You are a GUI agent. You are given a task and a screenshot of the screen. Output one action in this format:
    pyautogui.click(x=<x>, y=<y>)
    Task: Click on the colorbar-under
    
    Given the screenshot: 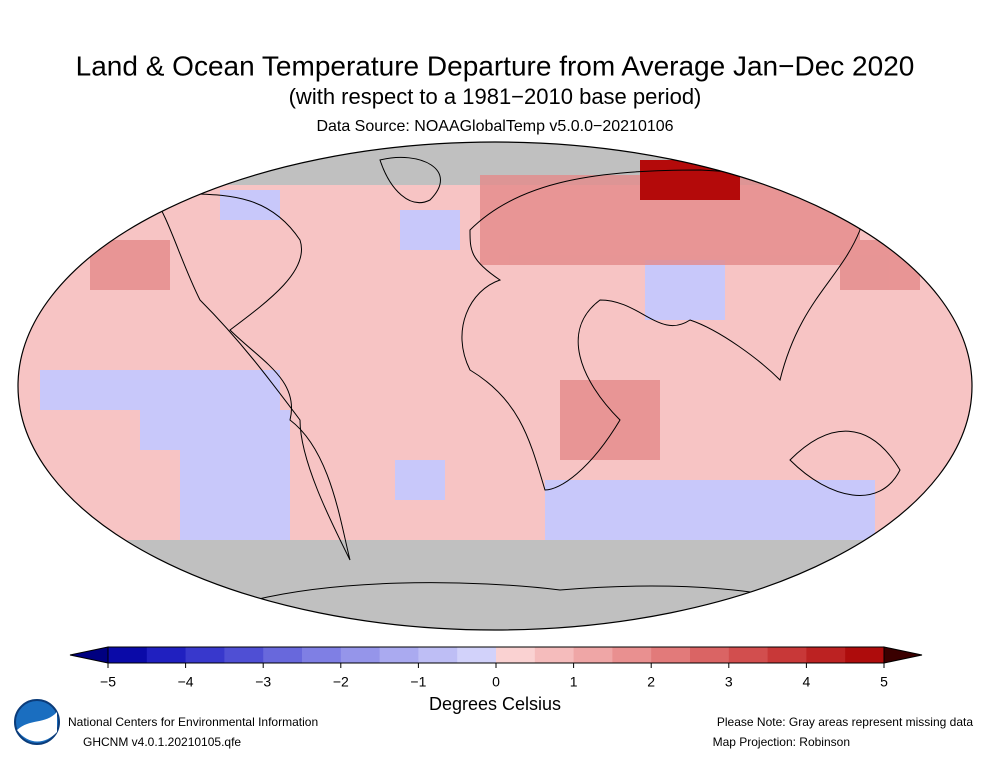 What is the action you would take?
    pyautogui.click(x=89, y=655)
    